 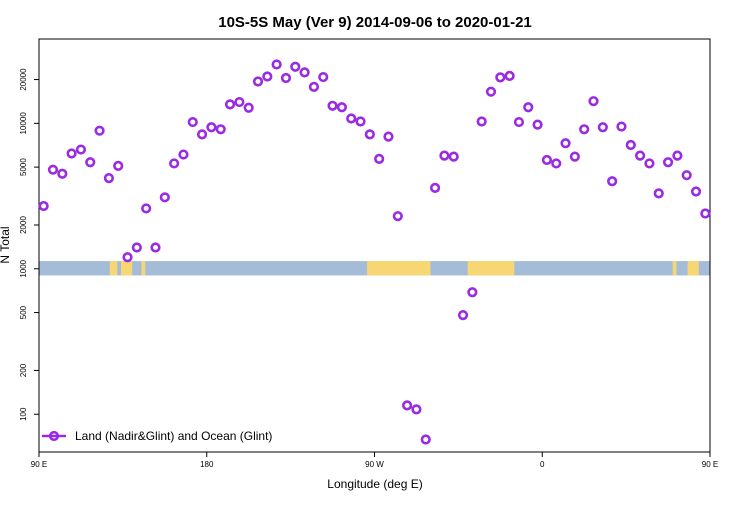 I want to click on y-axis: 100 200 500 1000 2000 5000 10000 20000, so click(x=29, y=244).